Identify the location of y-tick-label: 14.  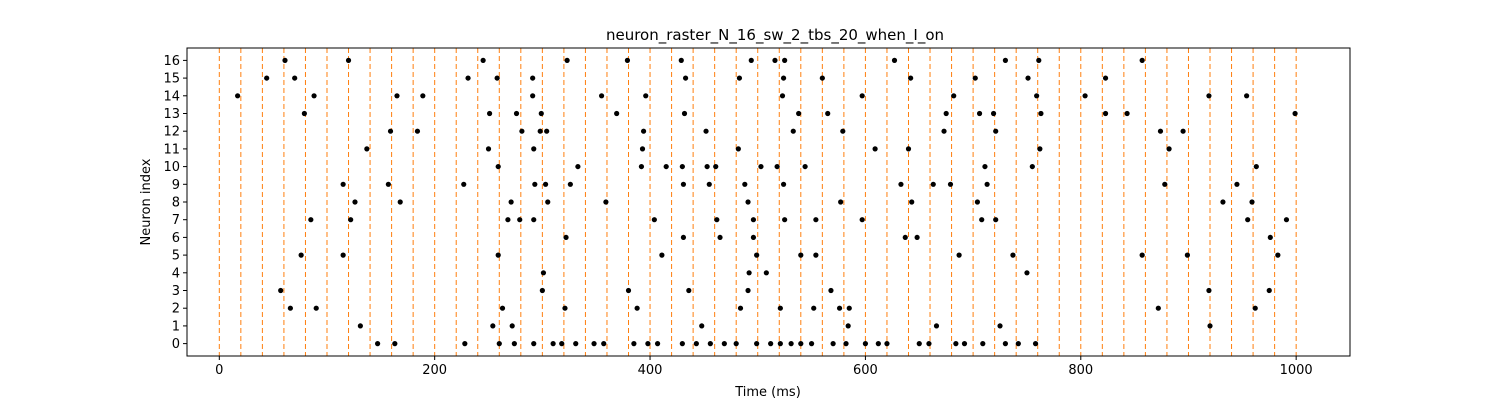
(171, 96).